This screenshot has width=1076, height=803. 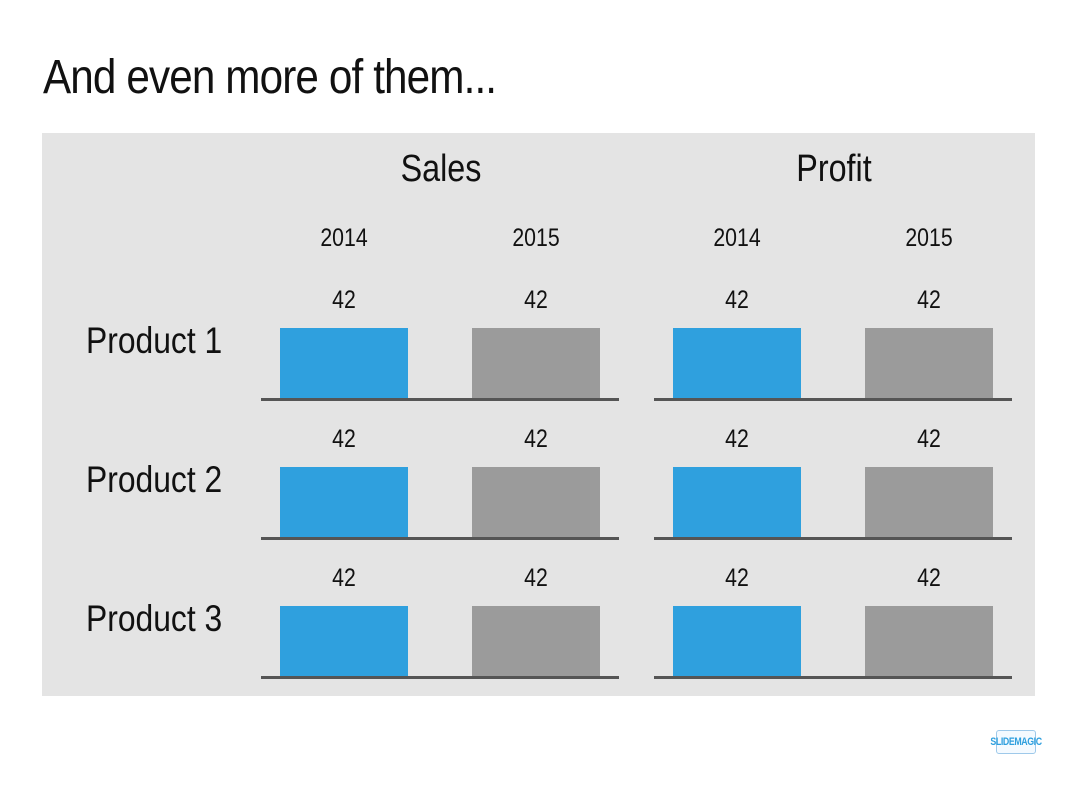 I want to click on year-label-profit-2015: 2015, so click(x=929, y=238).